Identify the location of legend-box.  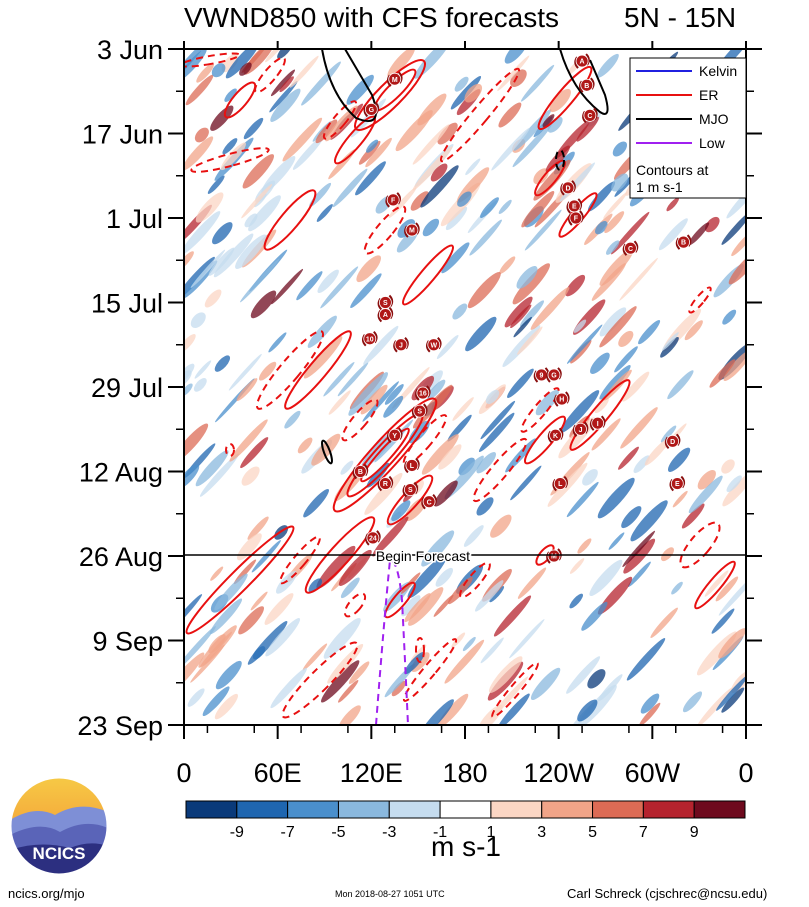
(688, 128).